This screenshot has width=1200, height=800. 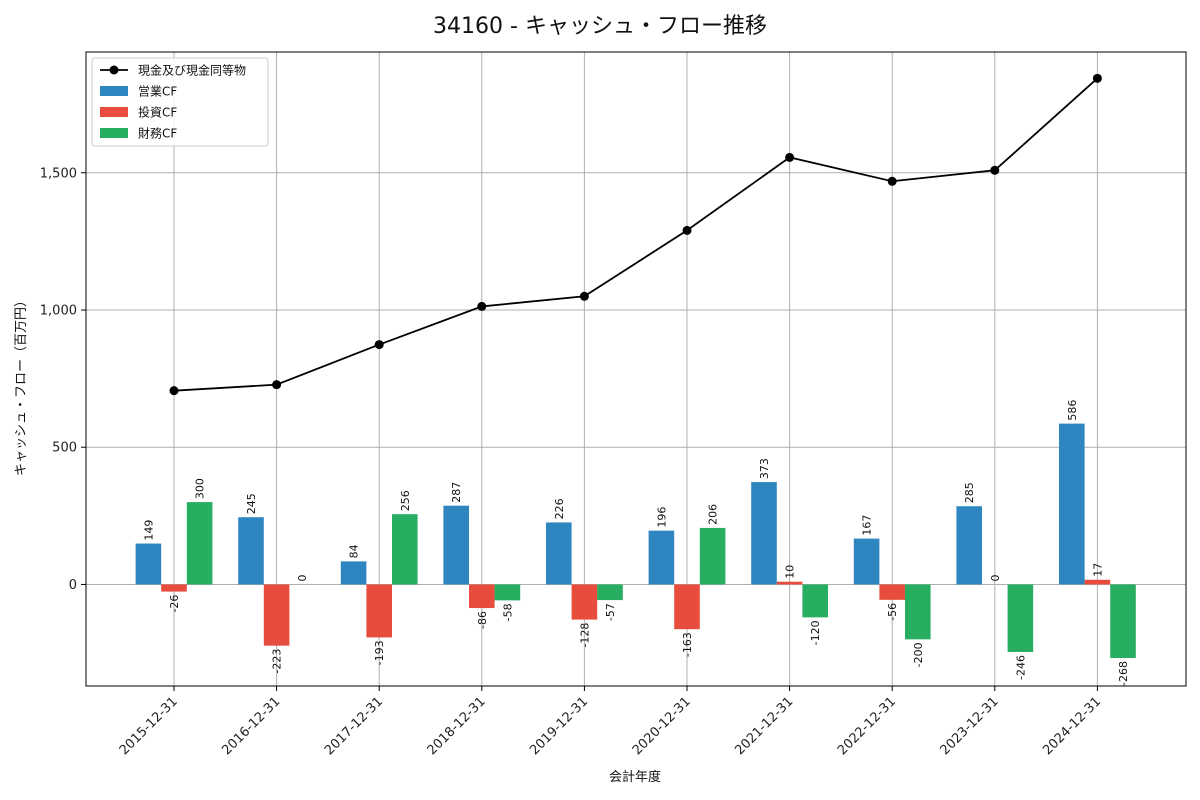 What do you see at coordinates (482, 620) in the screenshot?
I see `bar-value-label: -86` at bounding box center [482, 620].